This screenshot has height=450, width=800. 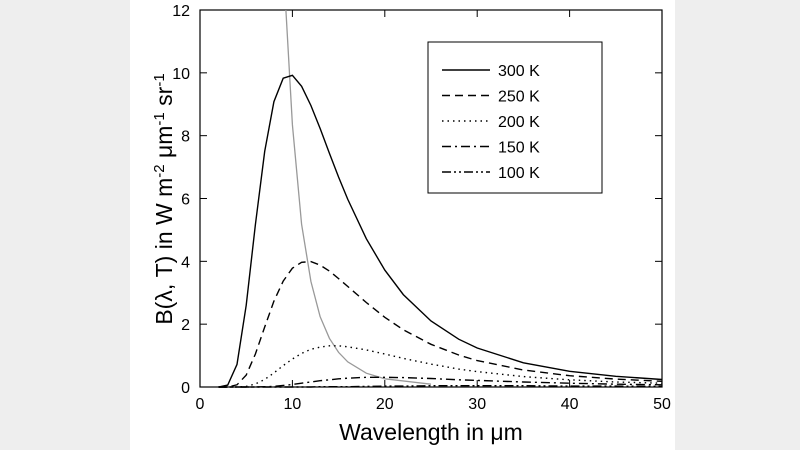 What do you see at coordinates (185, 325) in the screenshot?
I see `y-tick-label: 2` at bounding box center [185, 325].